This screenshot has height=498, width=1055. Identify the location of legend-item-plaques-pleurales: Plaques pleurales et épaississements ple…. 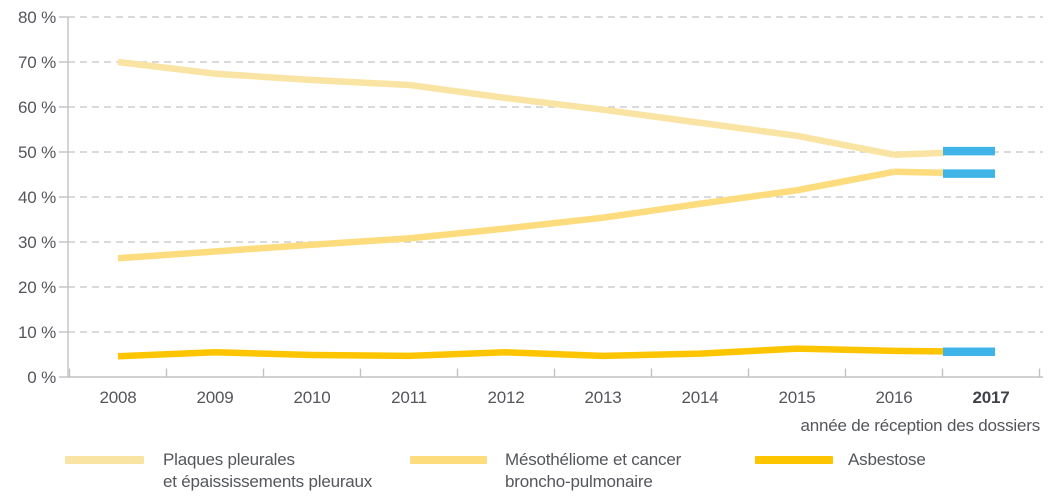
(218, 471).